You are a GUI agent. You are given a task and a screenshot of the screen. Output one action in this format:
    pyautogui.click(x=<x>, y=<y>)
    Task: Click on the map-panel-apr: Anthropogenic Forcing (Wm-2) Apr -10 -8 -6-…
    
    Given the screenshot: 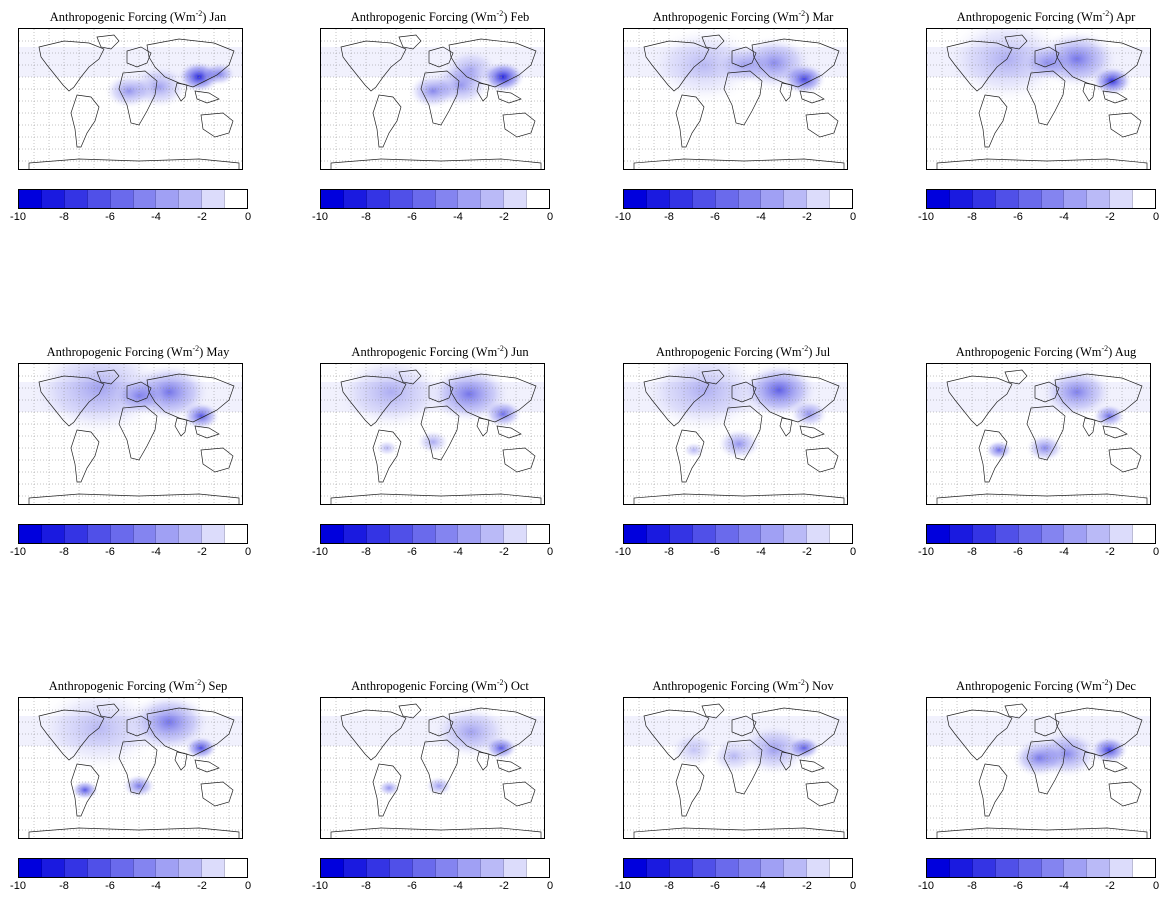 What is the action you would take?
    pyautogui.click(x=1042, y=121)
    